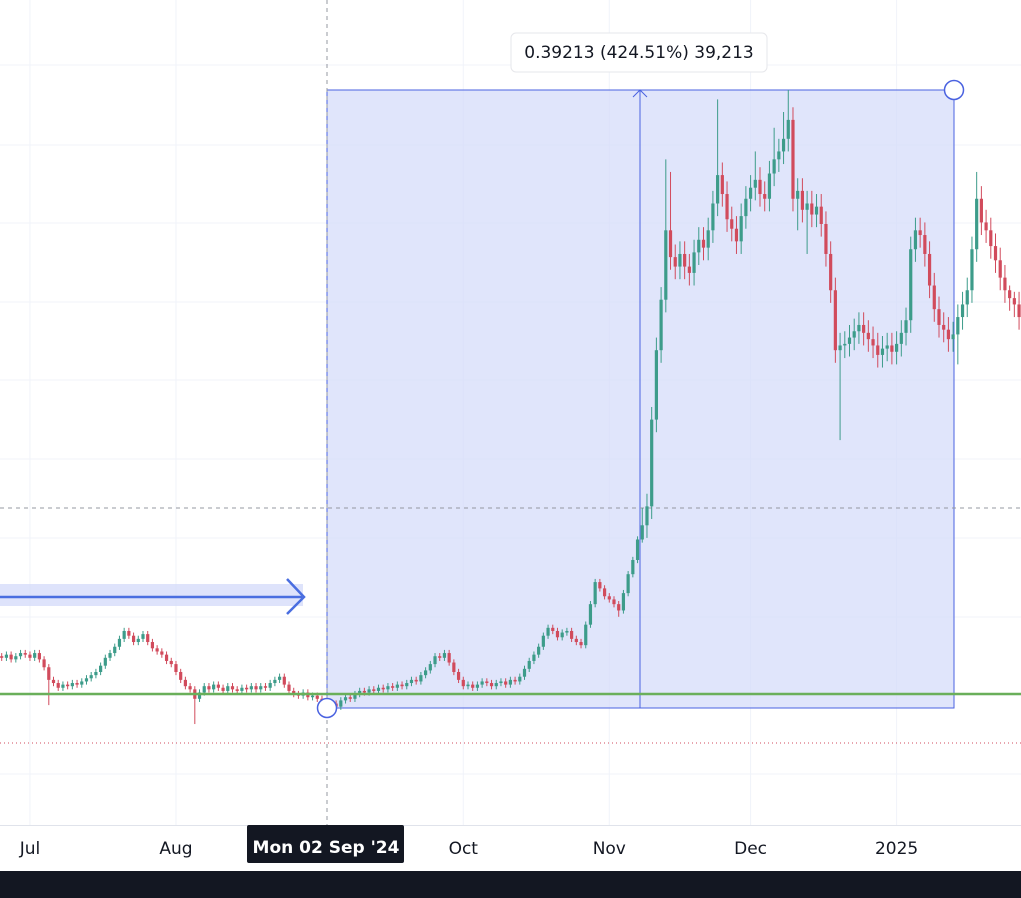  I want to click on time-axis, so click(510, 848).